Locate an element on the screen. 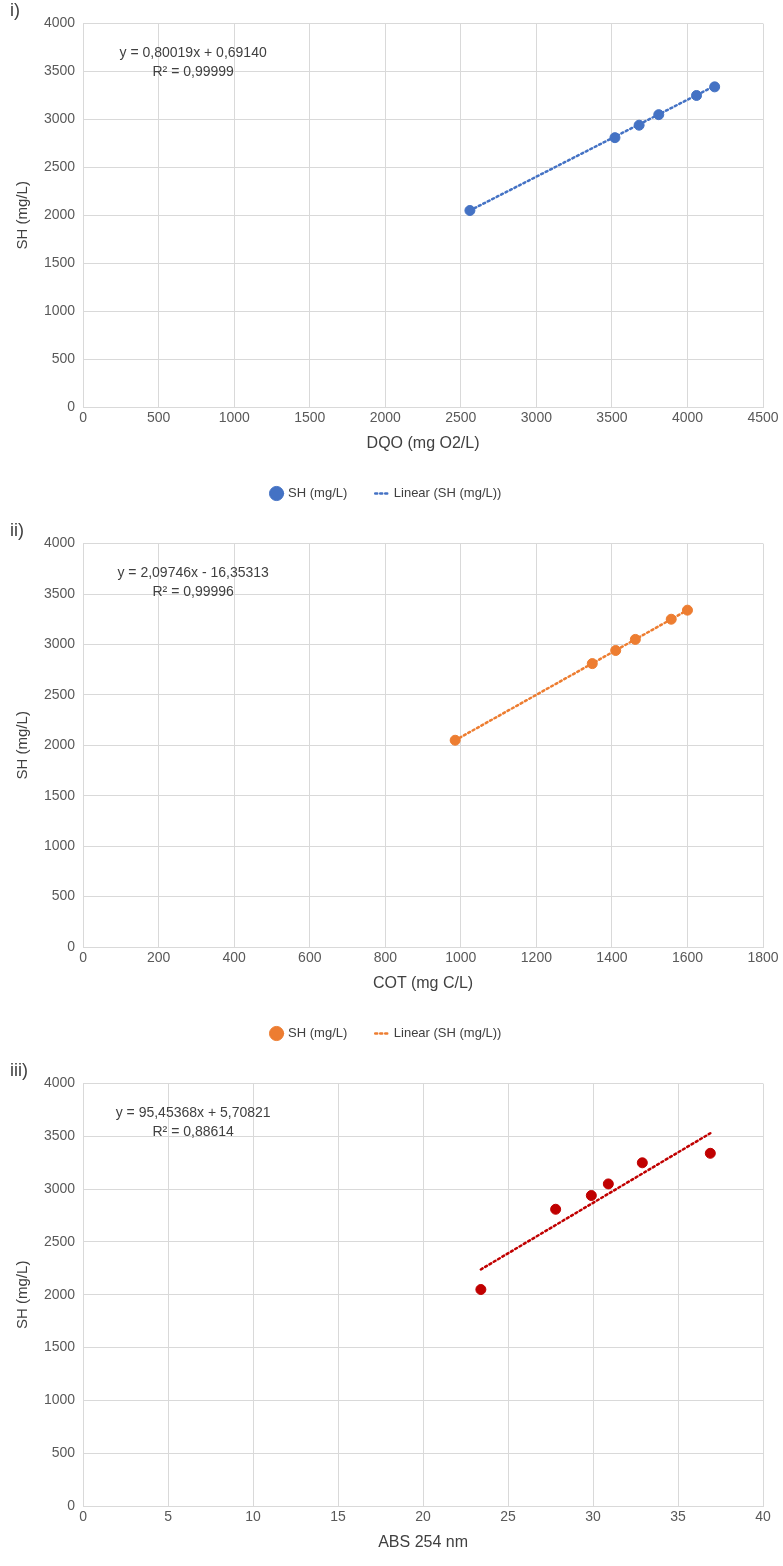 This screenshot has width=783, height=1566. x-axis-title: ABS 254 nm is located at coordinates (423, 1541).